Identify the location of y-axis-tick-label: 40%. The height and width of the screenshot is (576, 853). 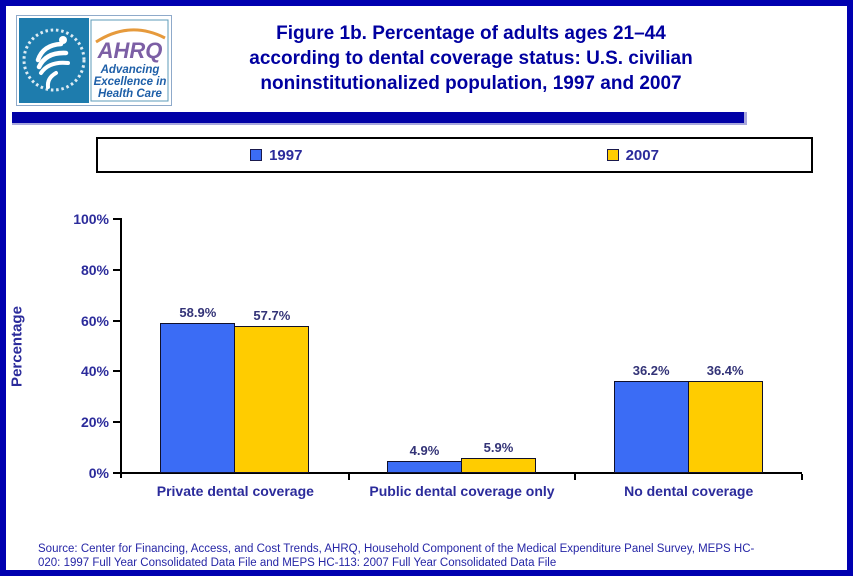
(94, 371).